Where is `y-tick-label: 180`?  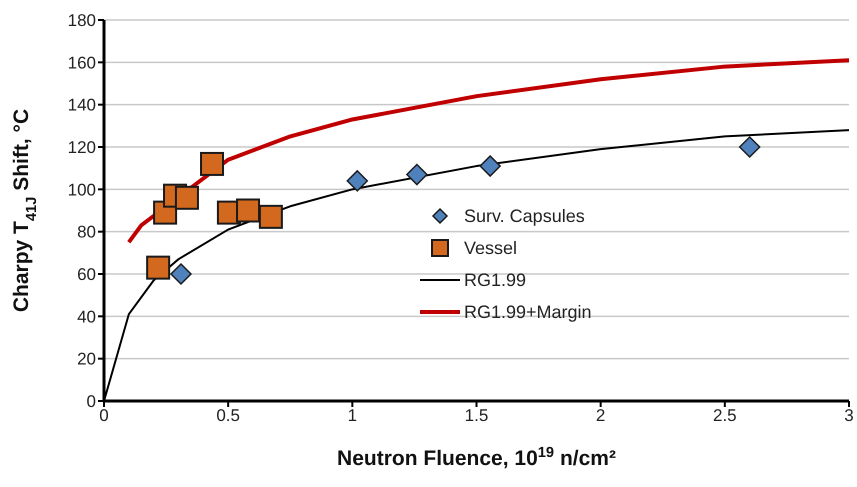
y-tick-label: 180 is located at coordinates (82, 20).